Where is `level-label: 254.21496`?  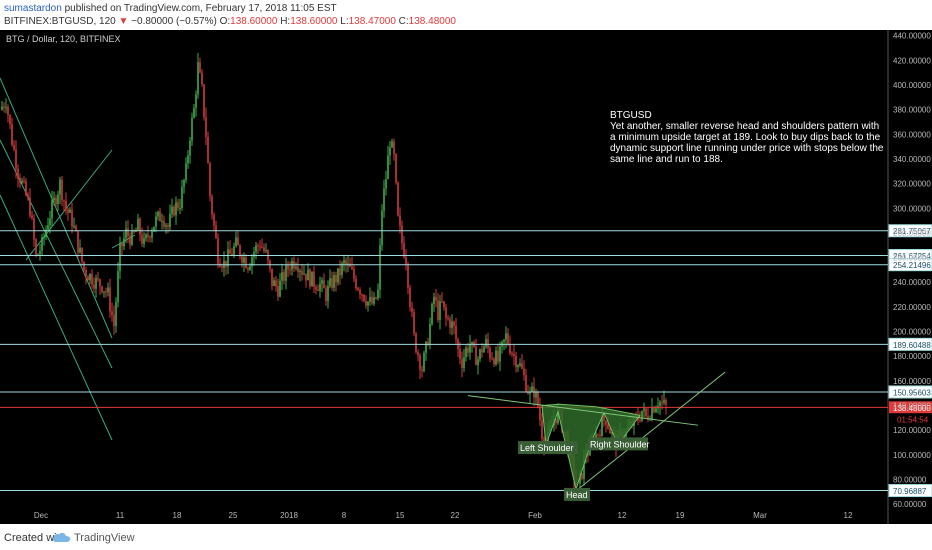 level-label: 254.21496 is located at coordinates (912, 265).